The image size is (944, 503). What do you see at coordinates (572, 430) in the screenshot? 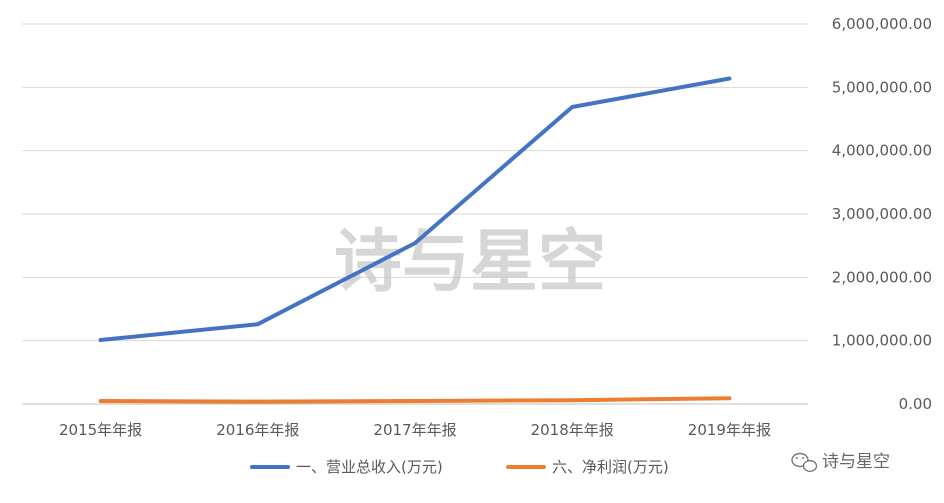
I see `x-tick-label: 2018年年报` at bounding box center [572, 430].